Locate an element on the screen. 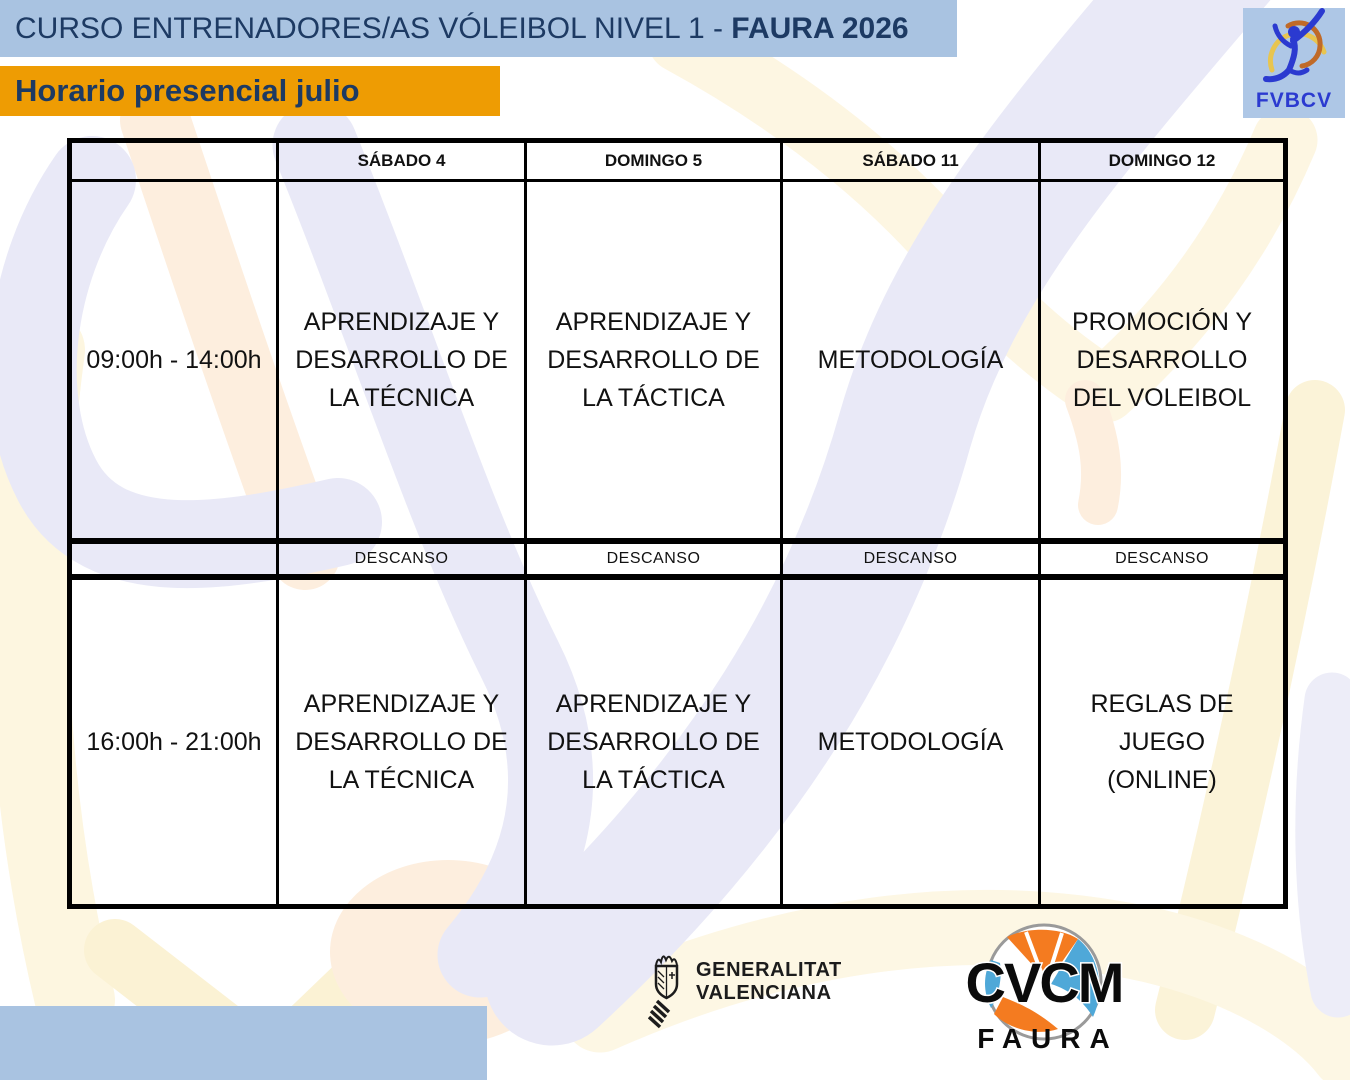  break-cell-sabado11: DESCANSO is located at coordinates (910, 558).